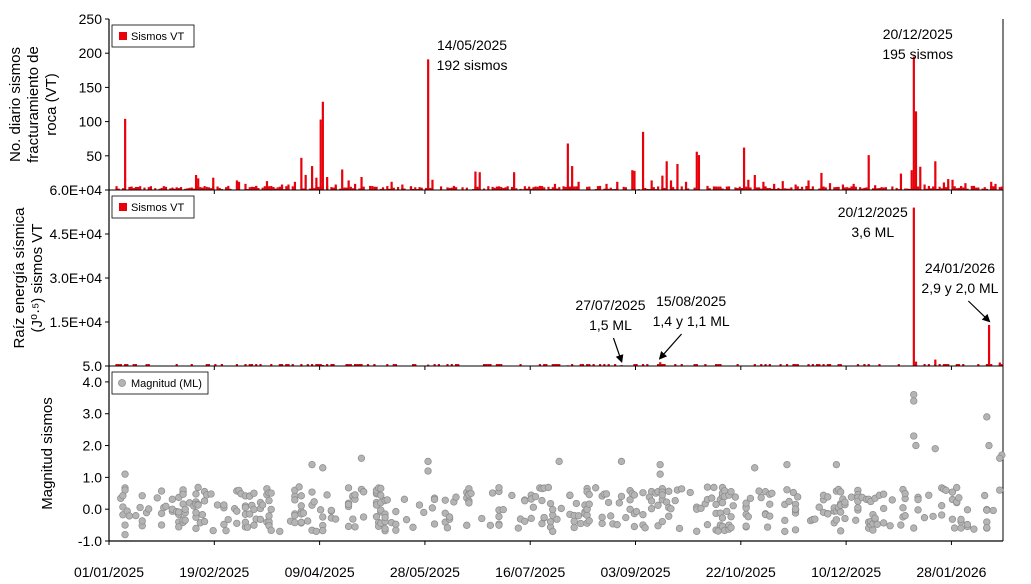  Describe the element at coordinates (872, 232) in the screenshot. I see `annotation-label: 3,6 ML` at that location.